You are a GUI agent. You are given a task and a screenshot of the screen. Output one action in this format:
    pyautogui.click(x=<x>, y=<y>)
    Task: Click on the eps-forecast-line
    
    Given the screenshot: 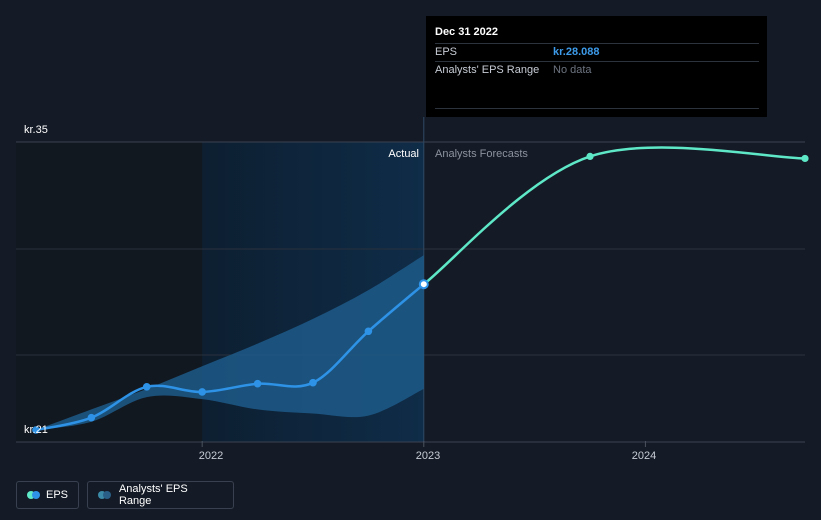 What is the action you would take?
    pyautogui.click(x=614, y=216)
    